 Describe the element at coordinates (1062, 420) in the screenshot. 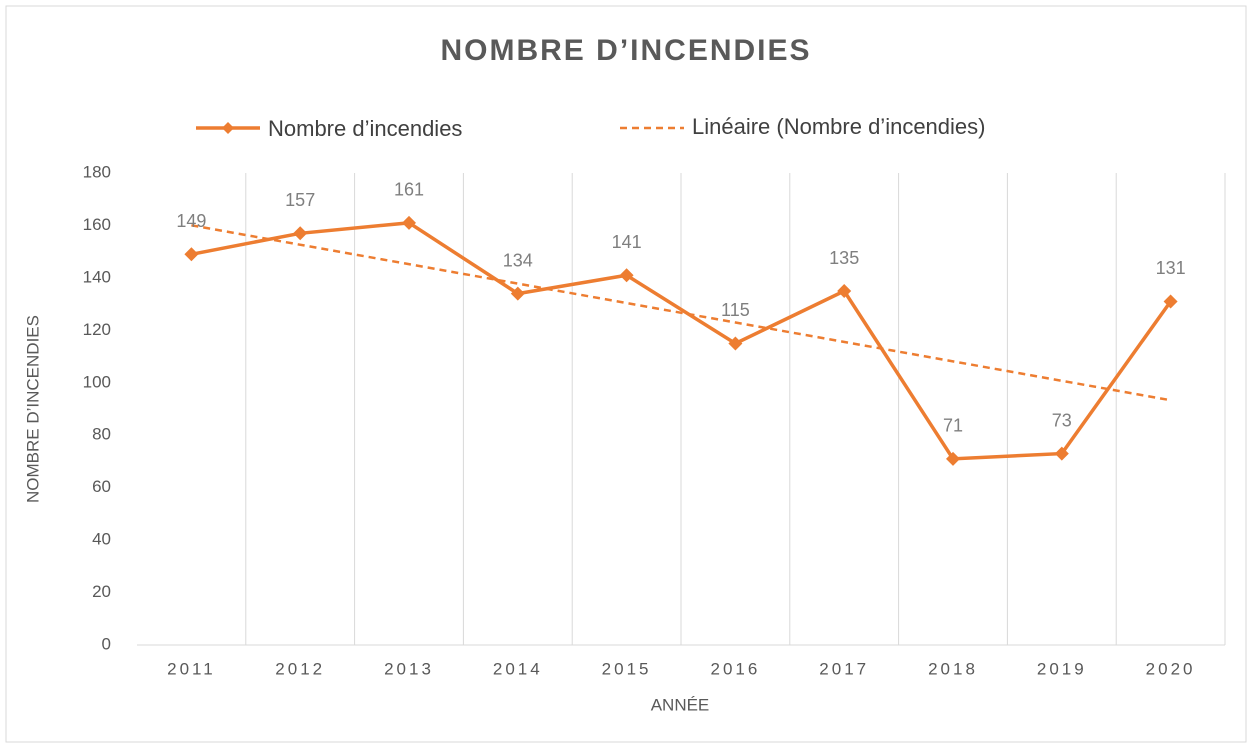

I see `data-label: 73` at that location.